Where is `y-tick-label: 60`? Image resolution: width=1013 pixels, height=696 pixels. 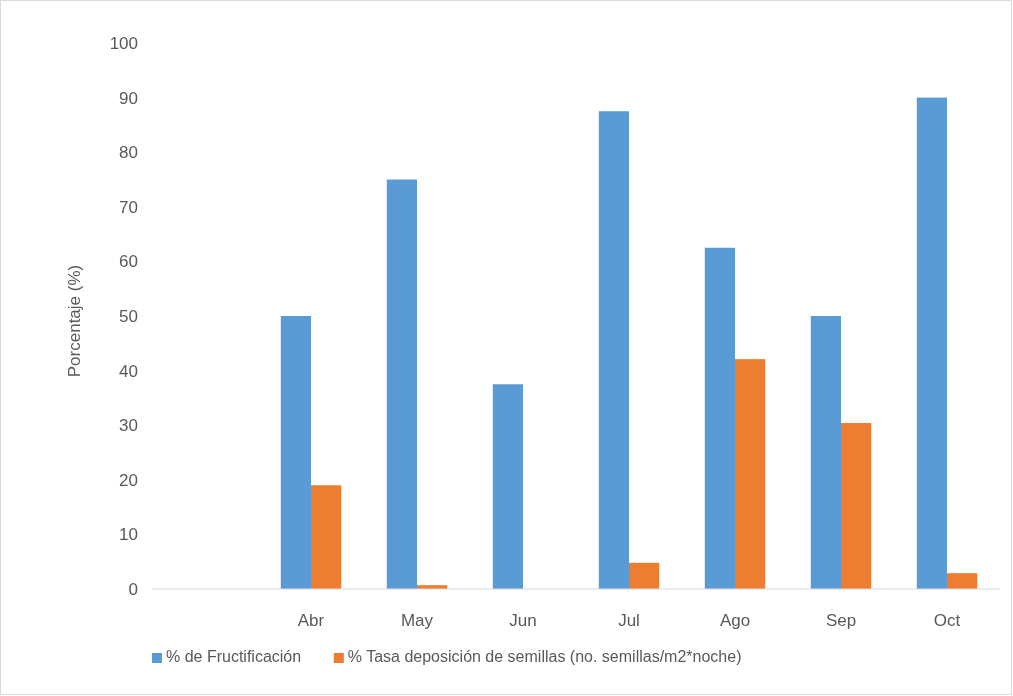
y-tick-label: 60 is located at coordinates (128, 262).